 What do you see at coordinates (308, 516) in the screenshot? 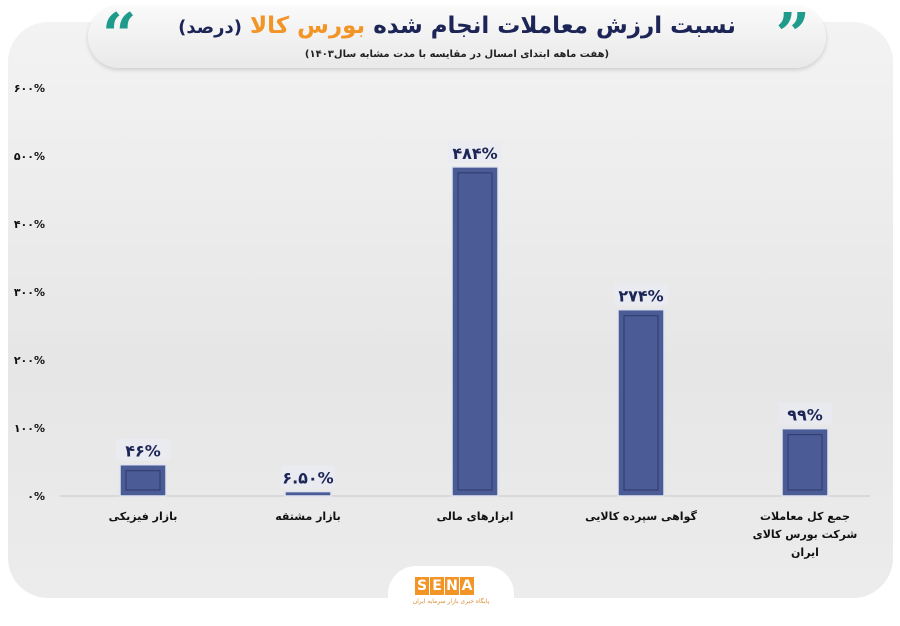
I see `x-tick-label: بازار مشتقه` at bounding box center [308, 516].